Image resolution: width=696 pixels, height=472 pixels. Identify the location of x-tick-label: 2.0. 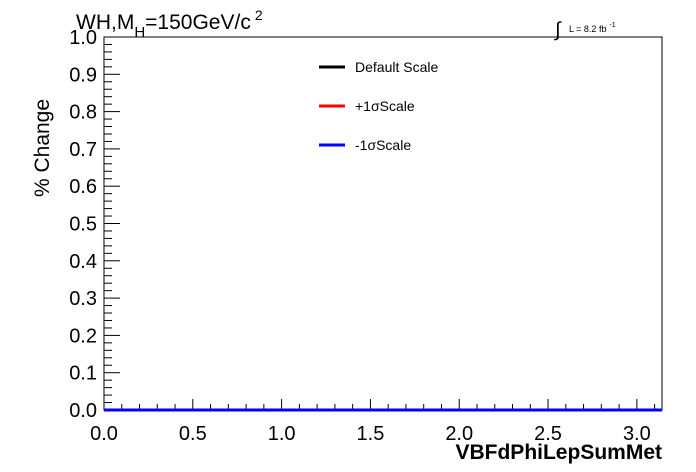
(459, 434).